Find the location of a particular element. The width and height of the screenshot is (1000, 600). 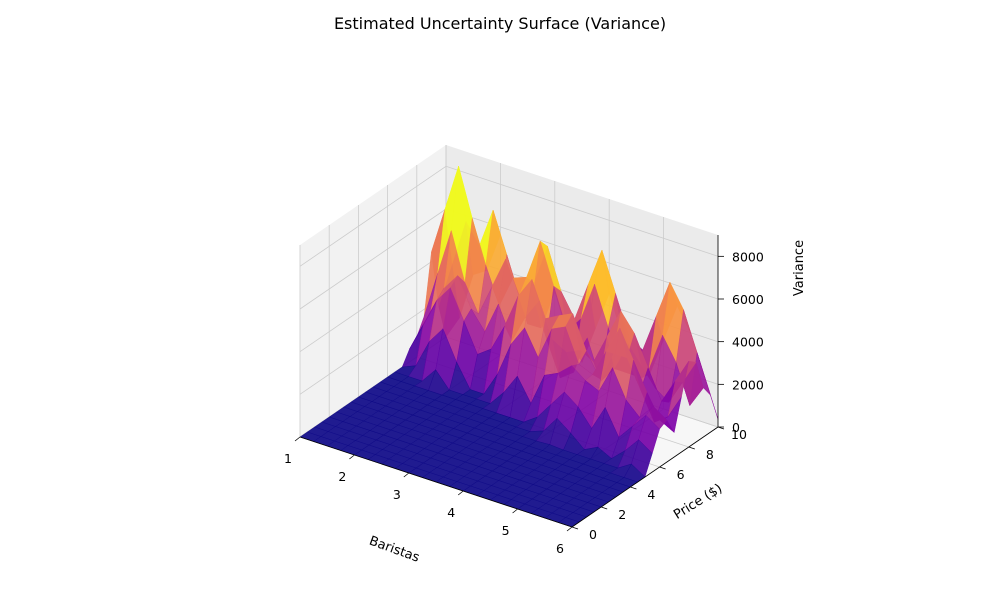

z-tick-label: 4000 is located at coordinates (748, 342).